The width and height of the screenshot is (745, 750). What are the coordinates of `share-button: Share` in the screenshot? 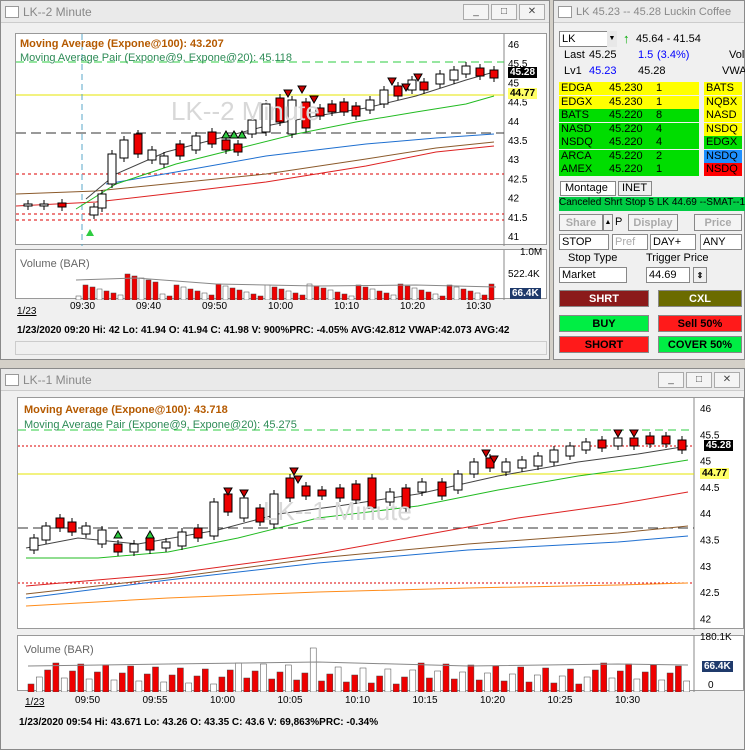 It's located at (581, 222).